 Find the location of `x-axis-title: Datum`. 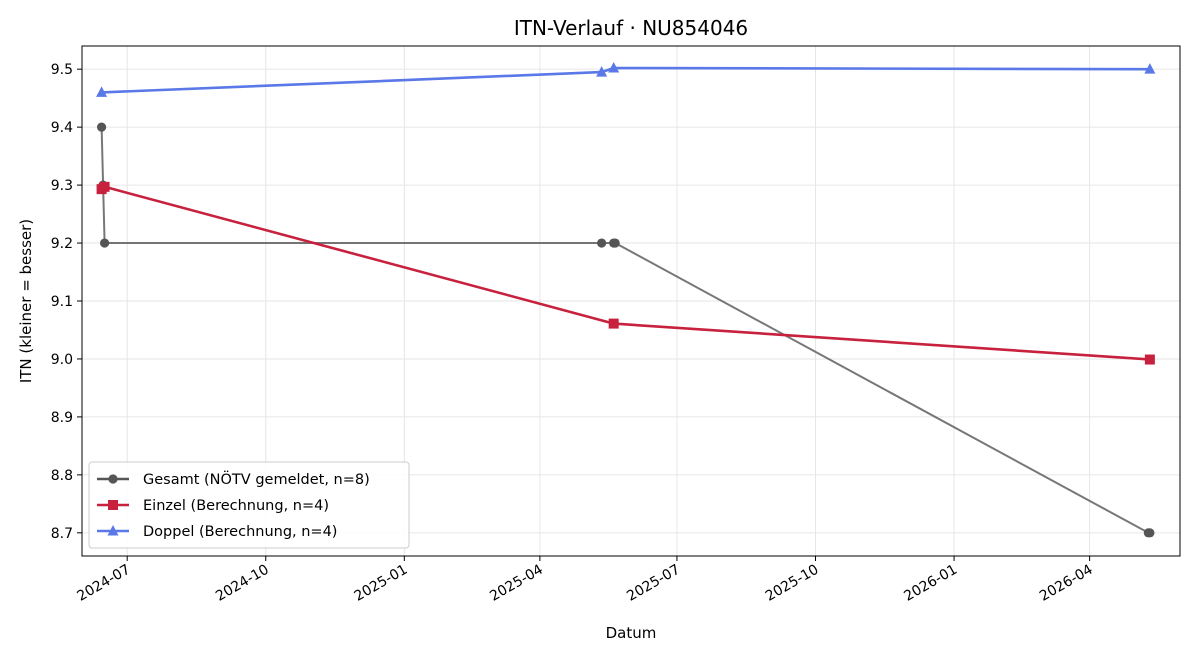

x-axis-title: Datum is located at coordinates (631, 633).